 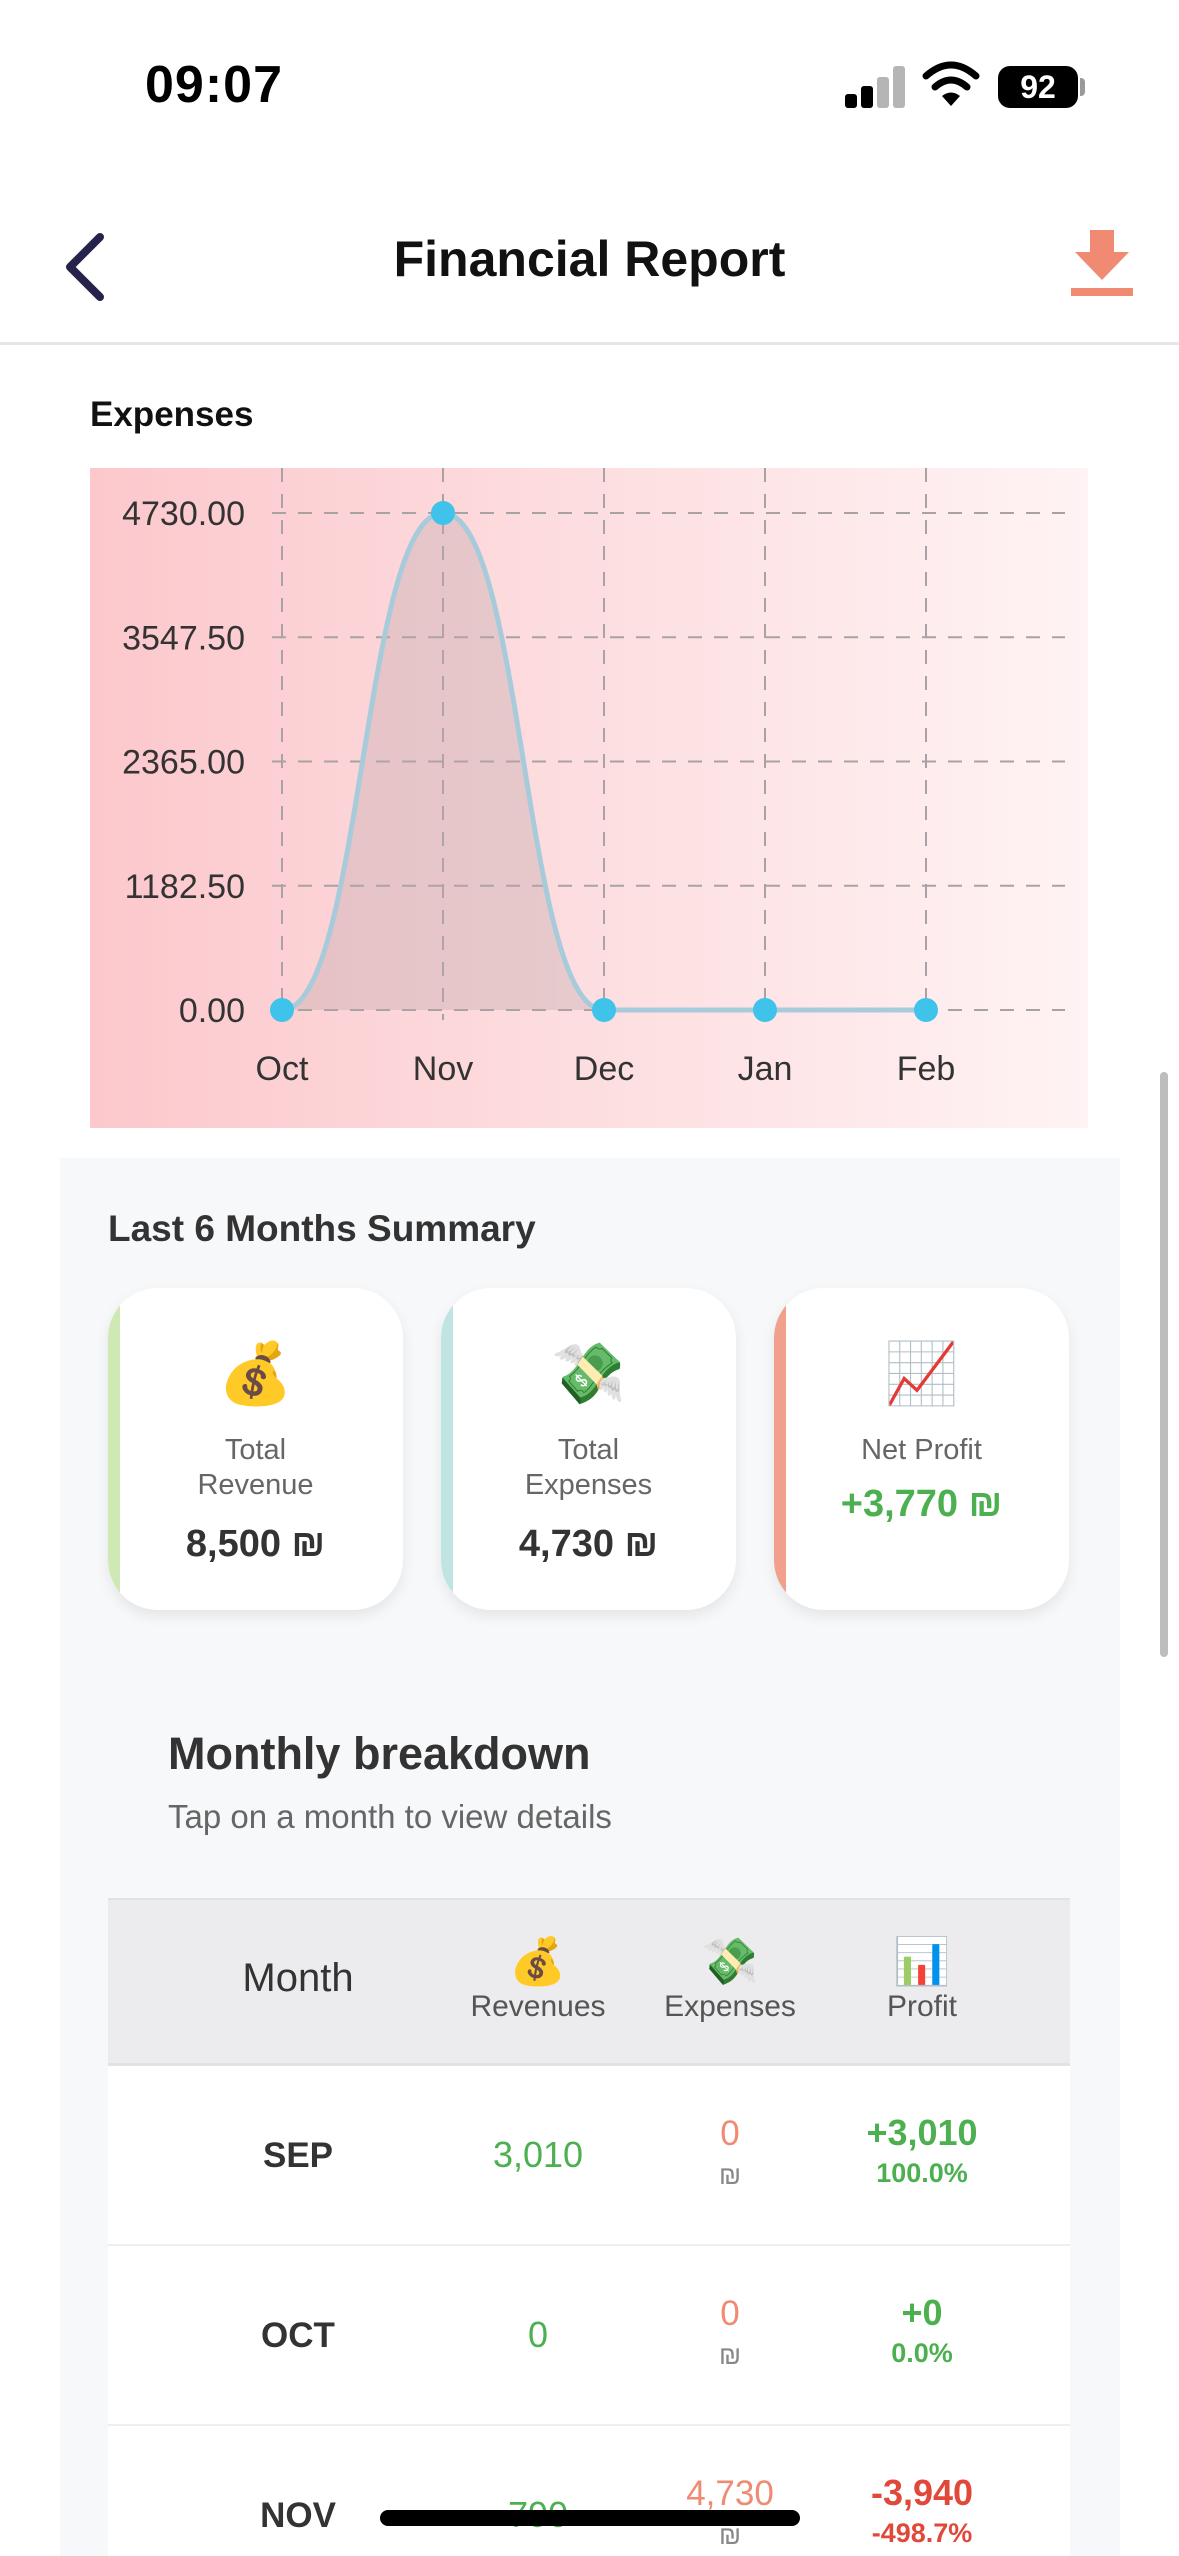 I want to click on column-header-revenues-label: Revenues, so click(x=538, y=2006).